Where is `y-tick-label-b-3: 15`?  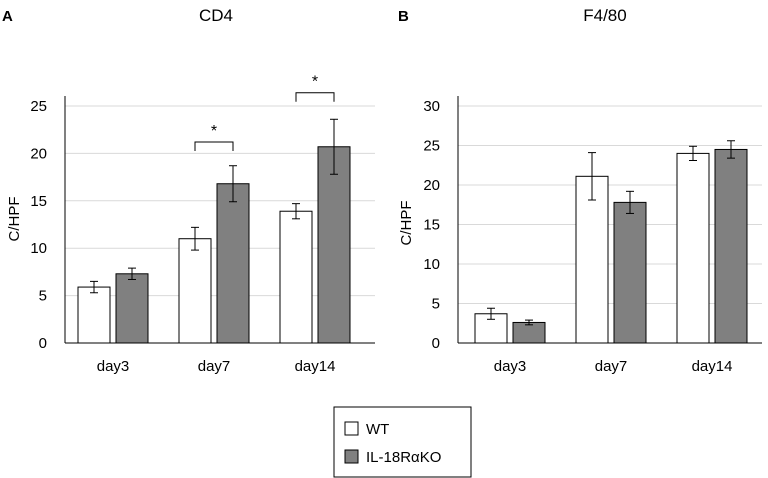
y-tick-label-b-3: 15 is located at coordinates (431, 225).